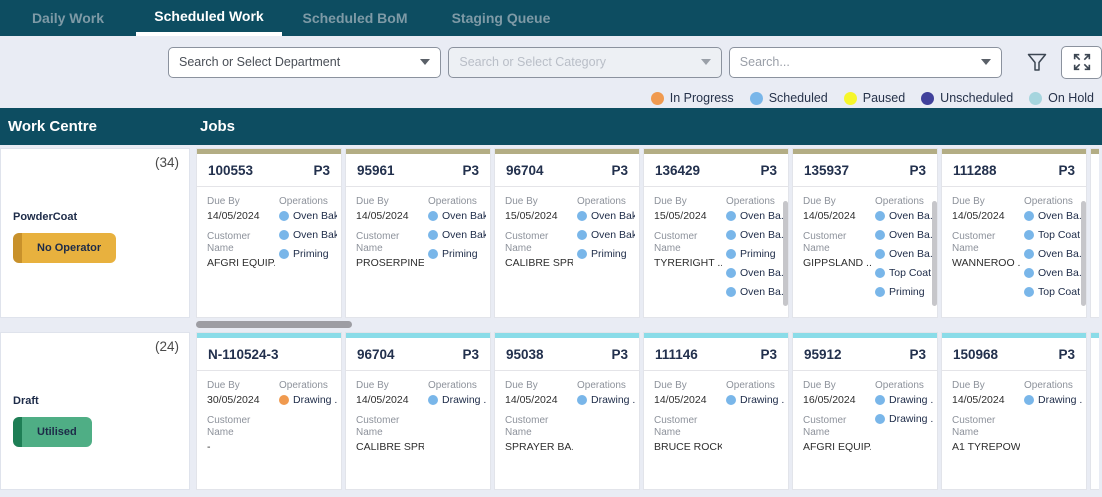 Image resolution: width=1102 pixels, height=497 pixels. Describe the element at coordinates (376, 170) in the screenshot. I see `job-number: 95961` at that location.